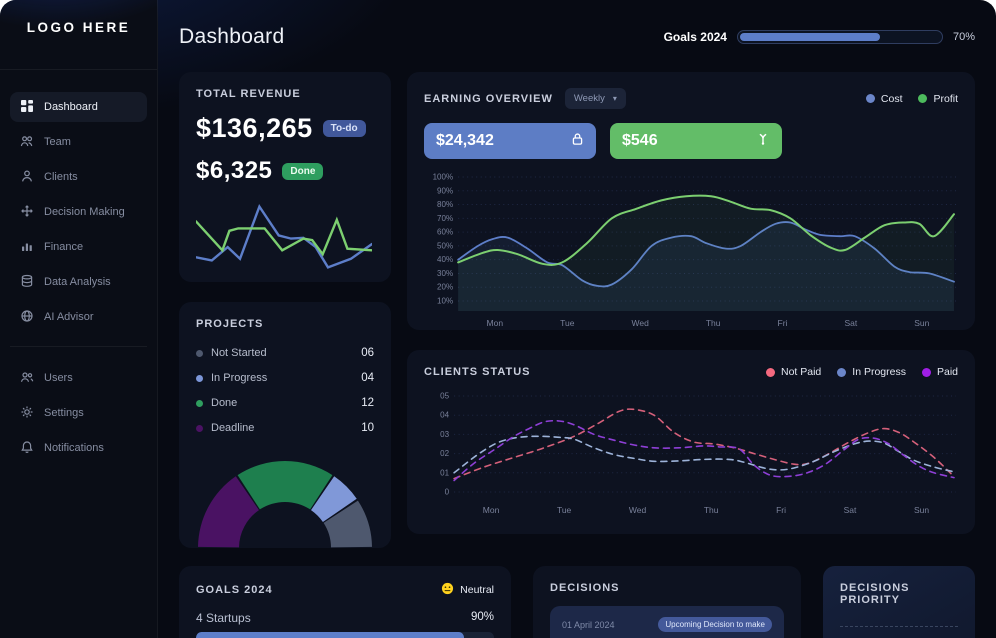 The height and width of the screenshot is (638, 996). What do you see at coordinates (922, 323) in the screenshot?
I see `x-axis-label: Sun` at bounding box center [922, 323].